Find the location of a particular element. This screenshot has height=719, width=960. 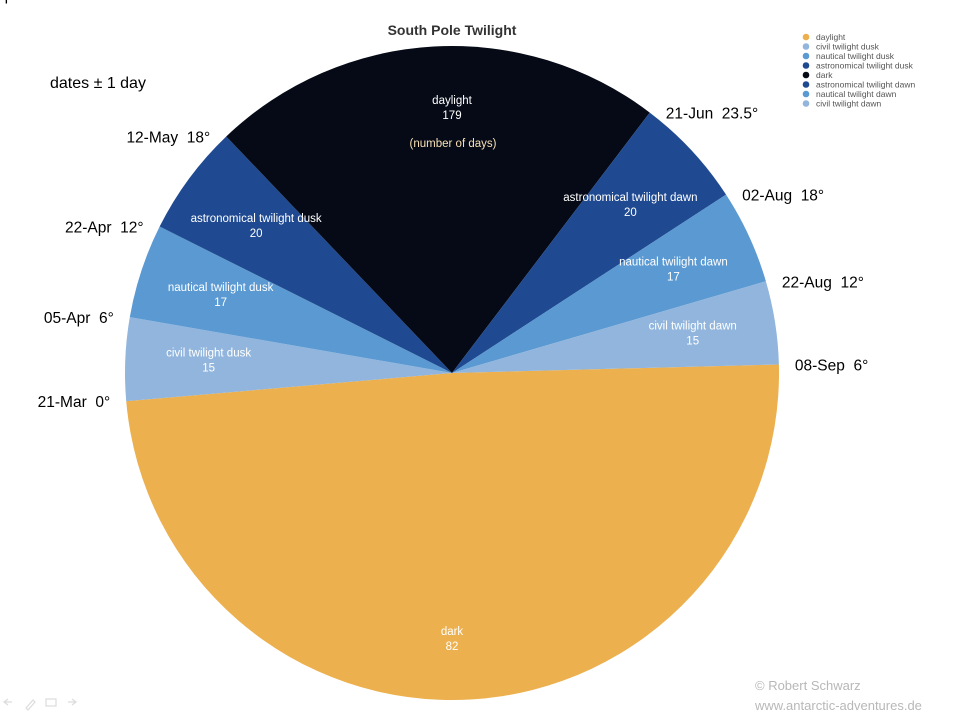

boundary-label: 22-Aug 12° is located at coordinates (823, 282).